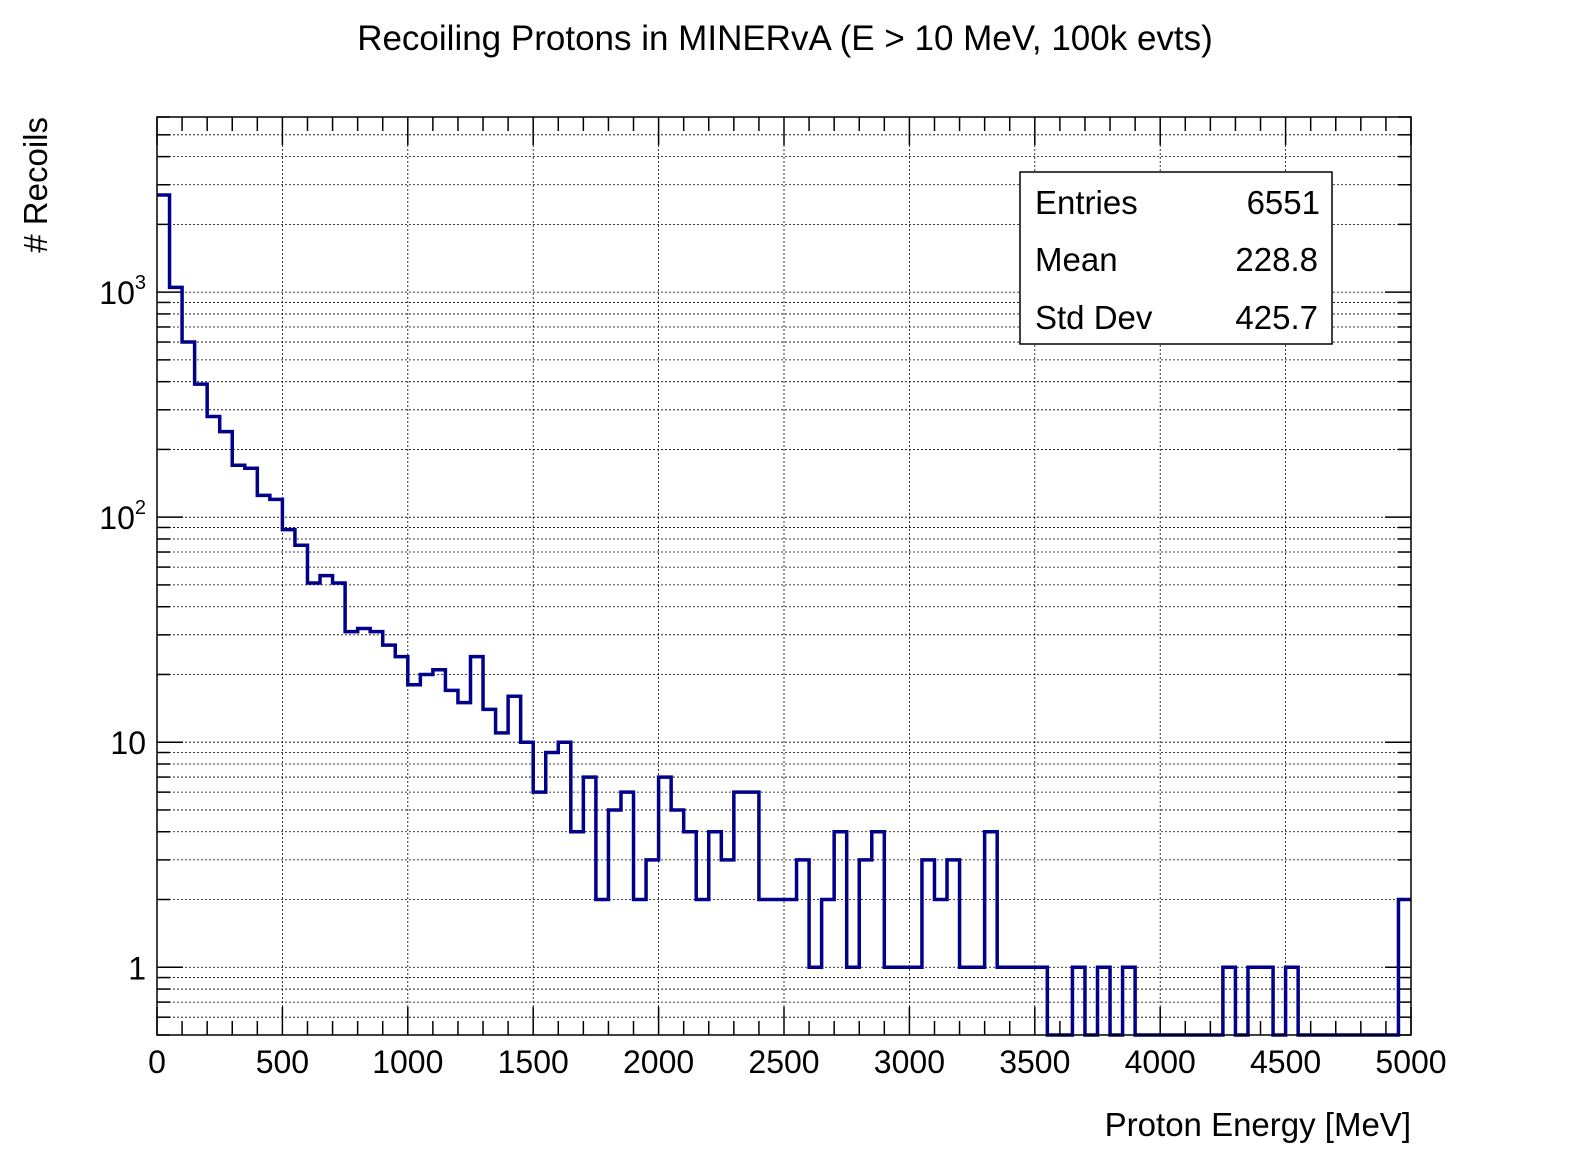  I want to click on y-axis-label: # Recoils, so click(35, 185).